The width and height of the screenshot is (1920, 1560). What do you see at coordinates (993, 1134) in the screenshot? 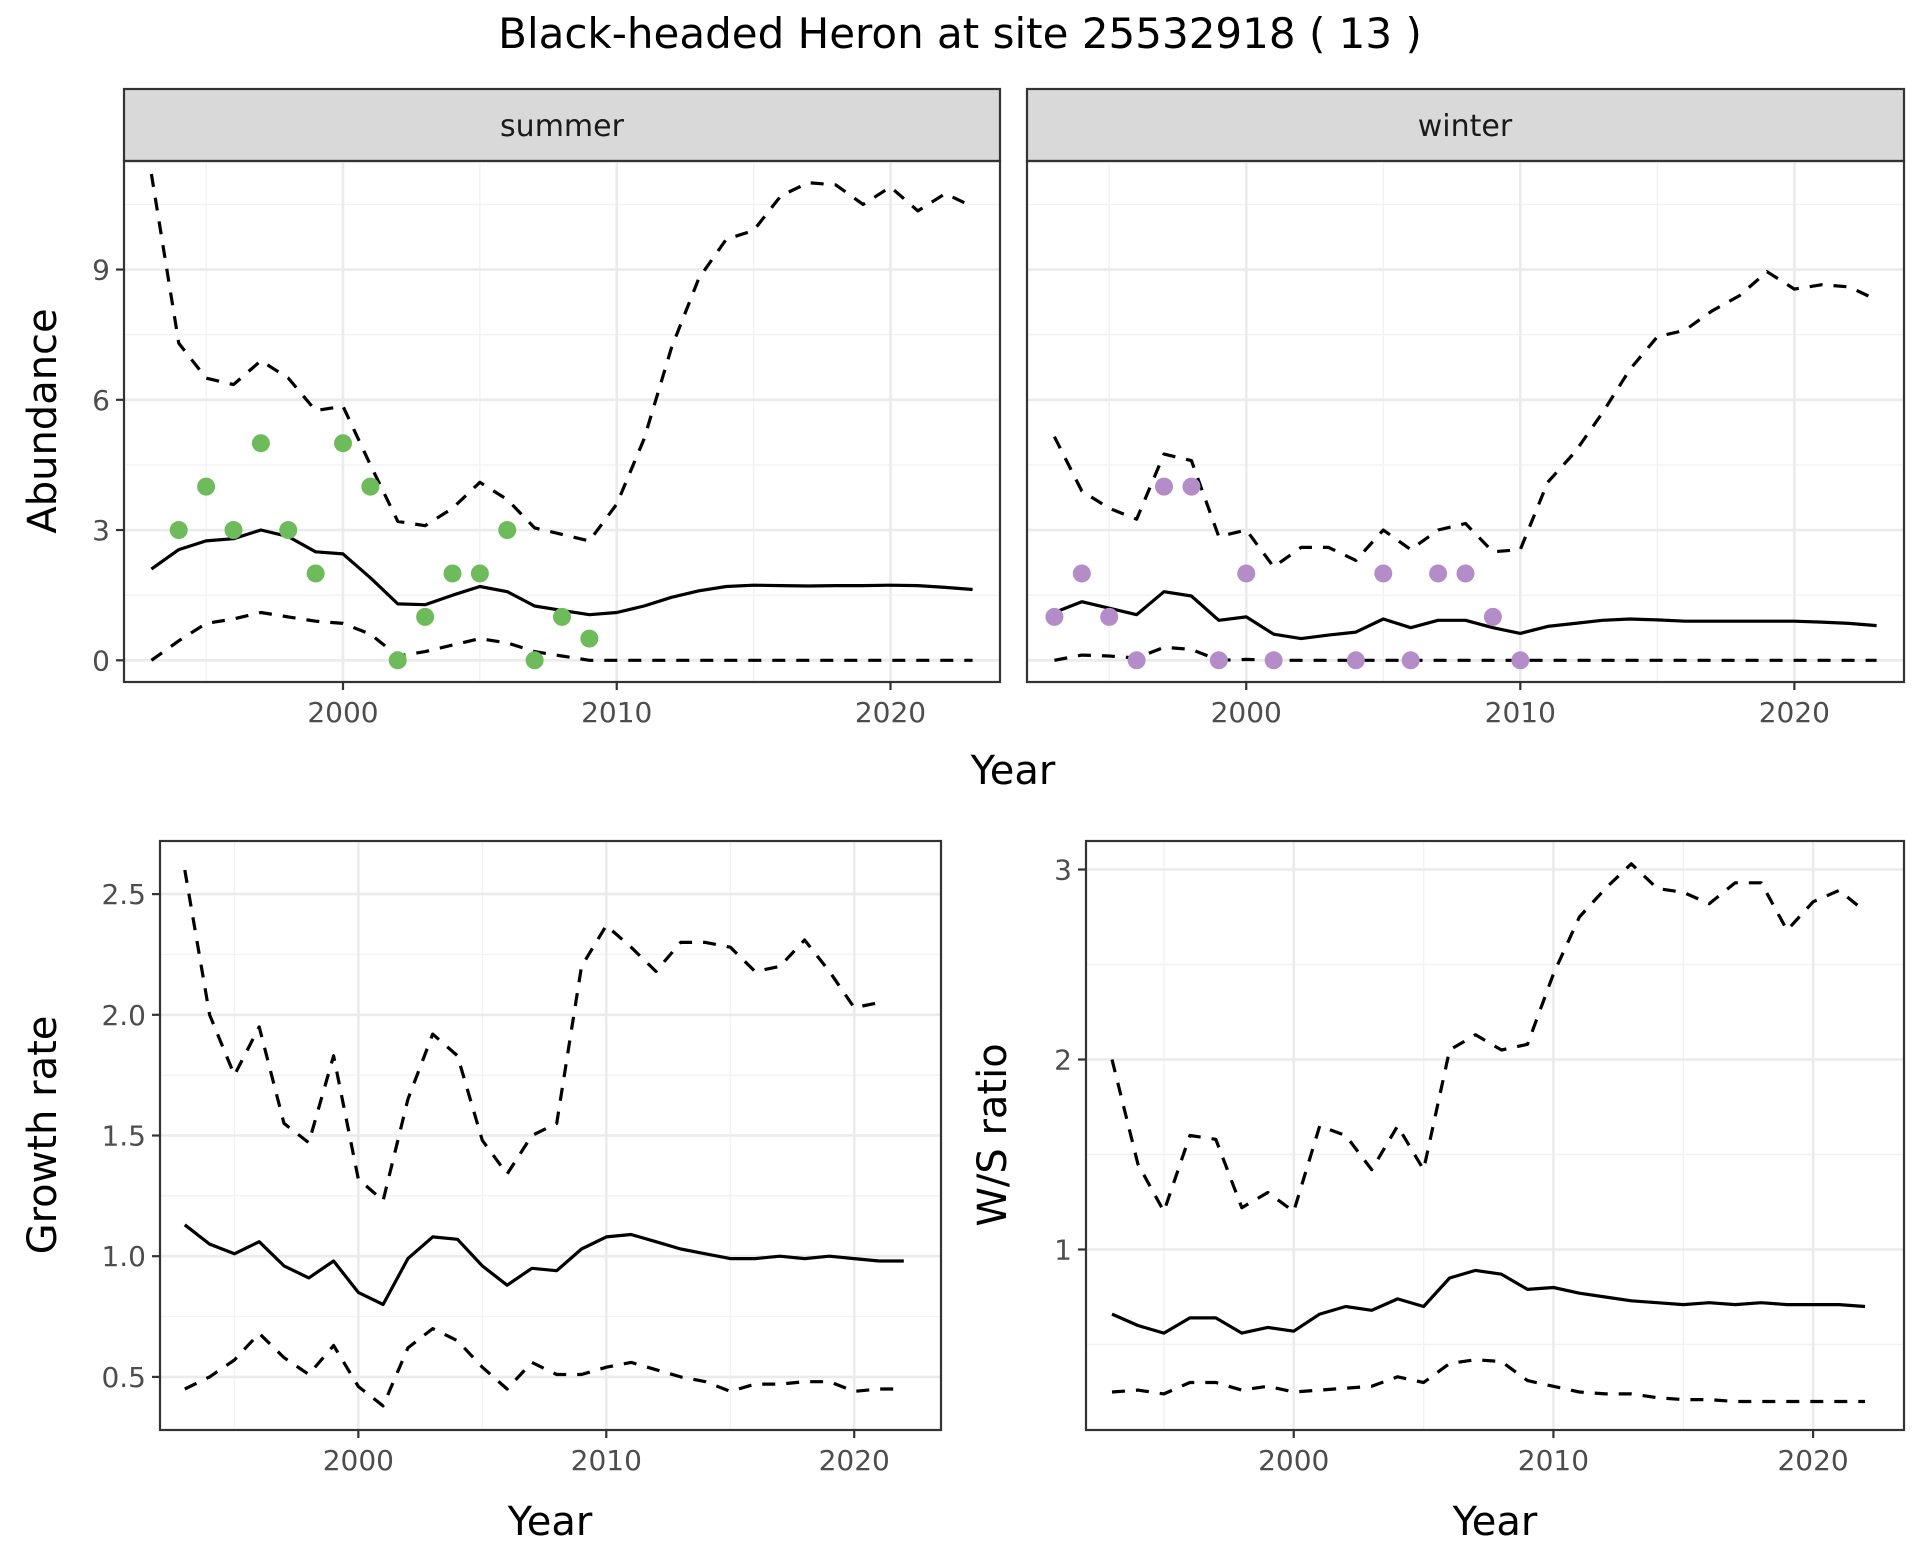
I see `y-axis-title-ws-ratio: W/S ratio` at bounding box center [993, 1134].